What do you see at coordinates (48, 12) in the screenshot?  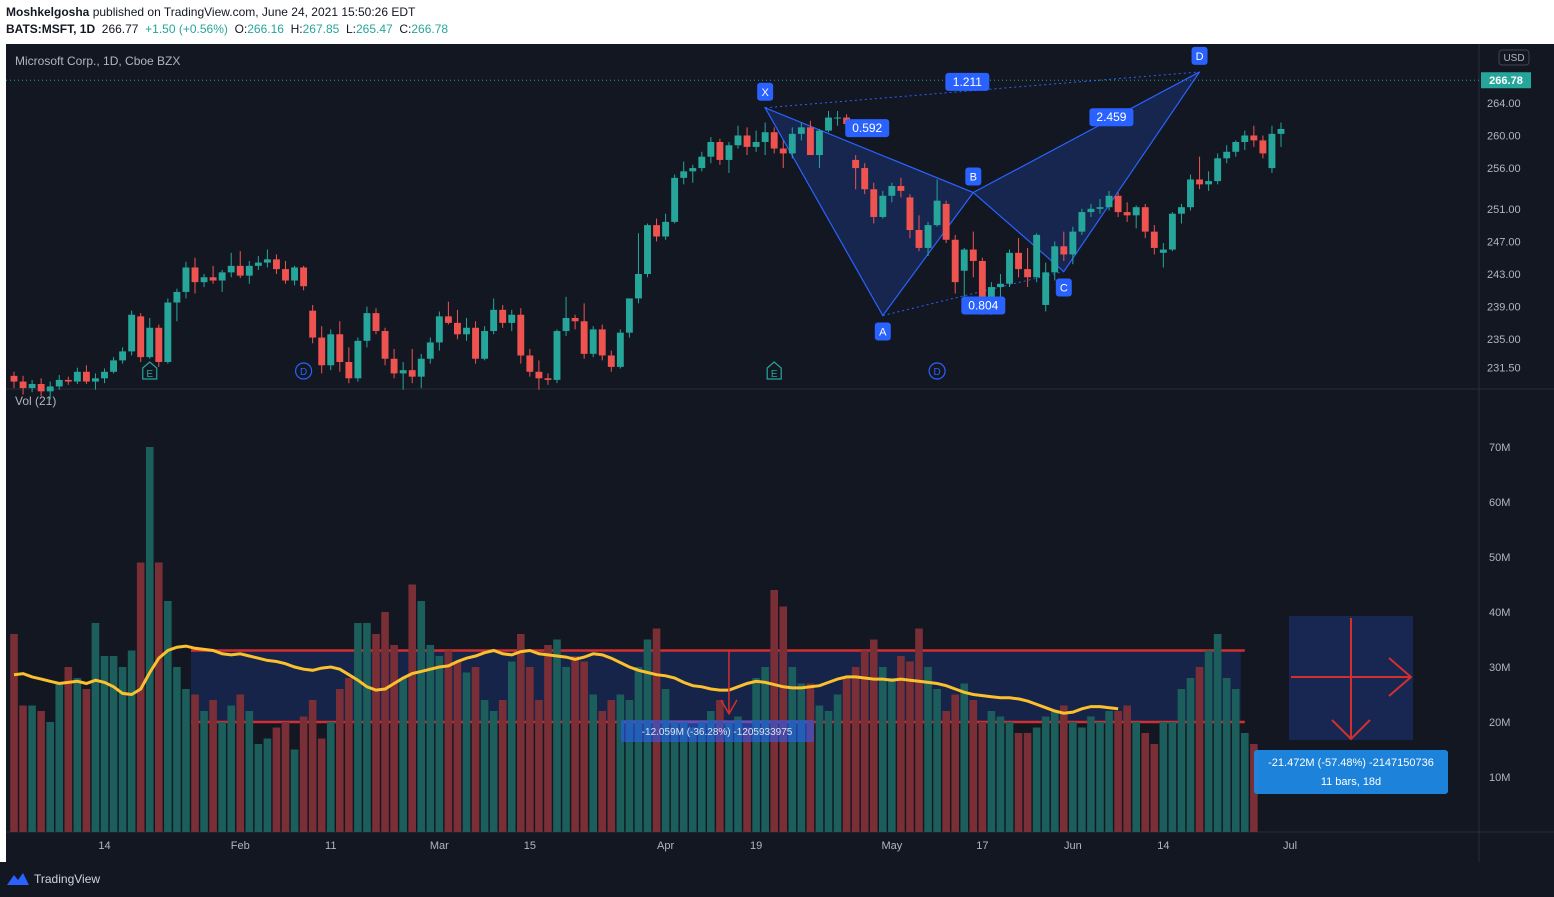 I see `author-name: Moshkelgosha` at bounding box center [48, 12].